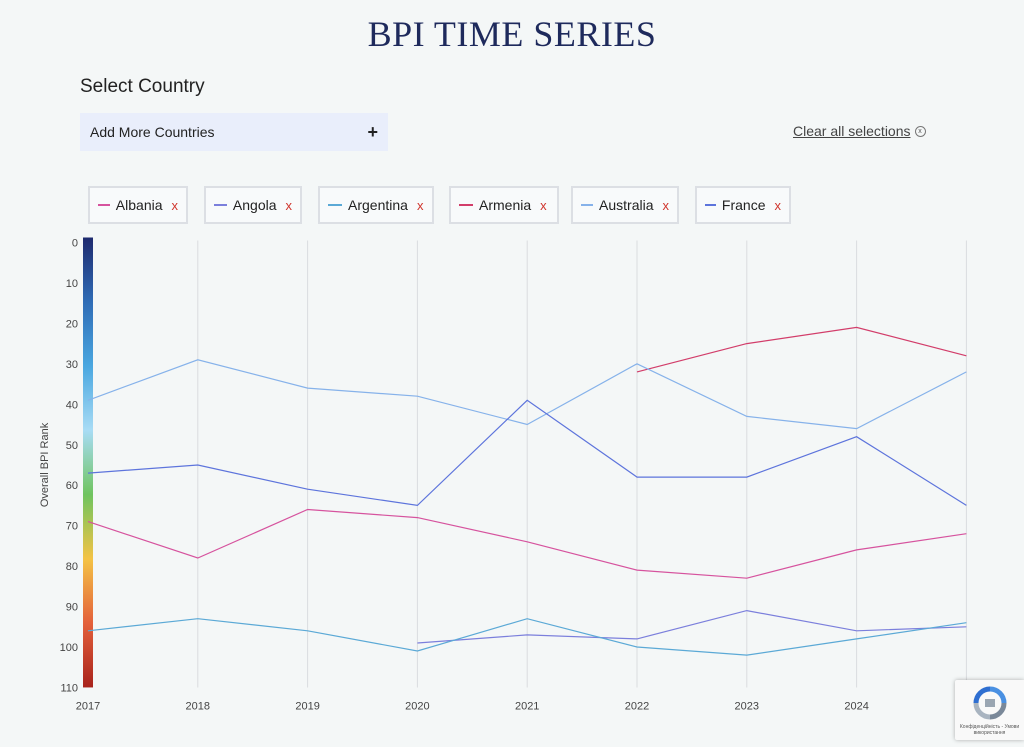  Describe the element at coordinates (72, 284) in the screenshot. I see `y-tick-label: 10` at that location.